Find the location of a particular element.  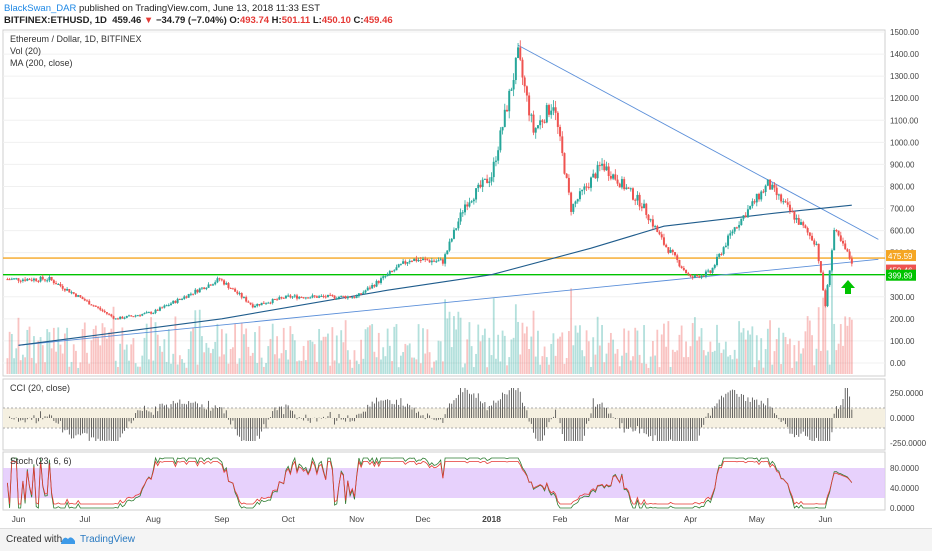

open-value: 493.74 is located at coordinates (254, 20).